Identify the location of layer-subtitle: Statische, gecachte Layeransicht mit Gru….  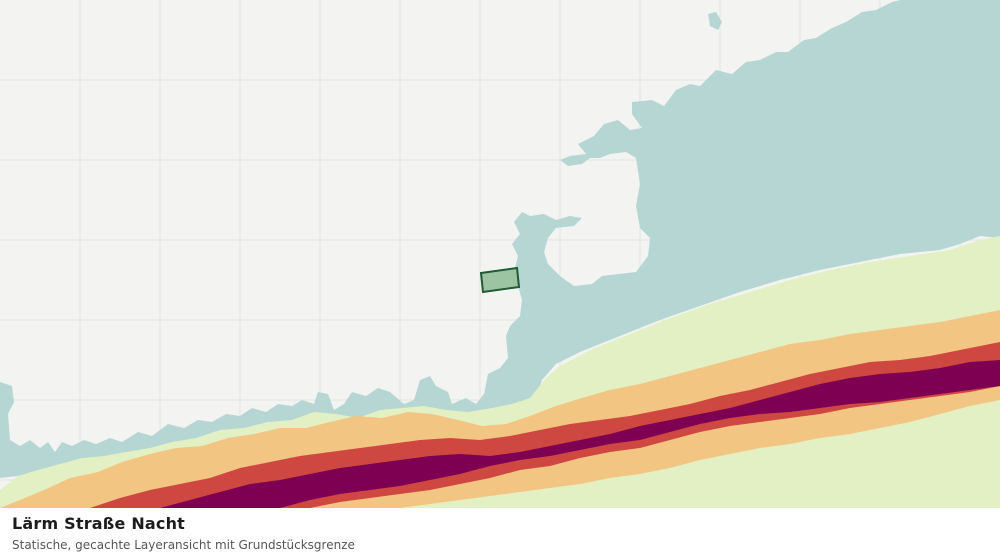
(183, 545).